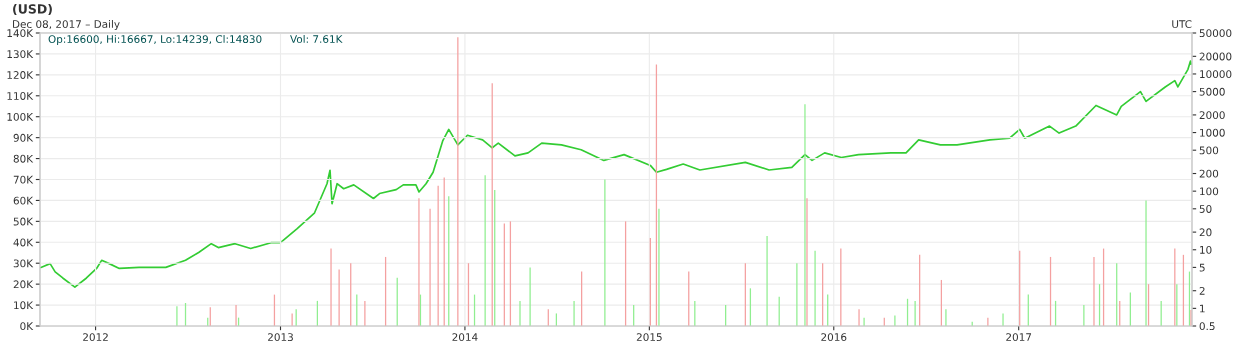 Image resolution: width=1242 pixels, height=348 pixels. Describe the element at coordinates (23, 200) in the screenshot. I see `y-tick-label: 60K` at that location.